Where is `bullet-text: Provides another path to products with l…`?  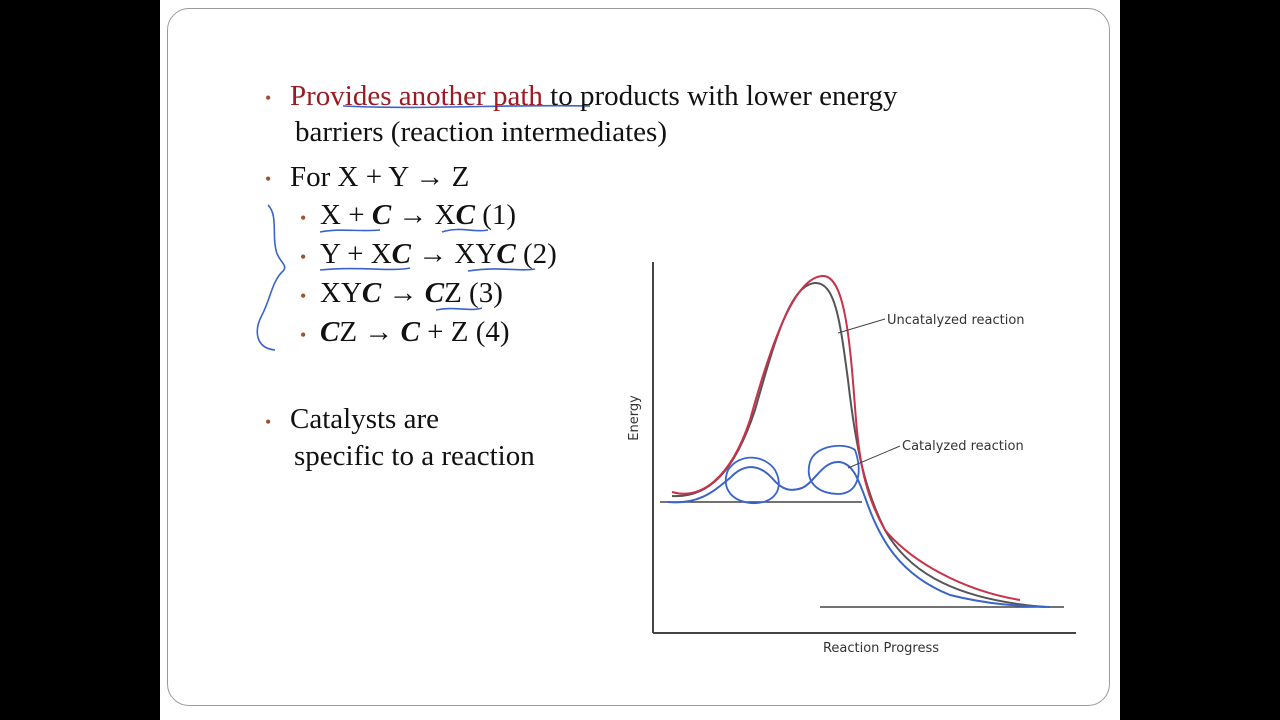
bullet-text: Provides another path to products with l… is located at coordinates (594, 96).